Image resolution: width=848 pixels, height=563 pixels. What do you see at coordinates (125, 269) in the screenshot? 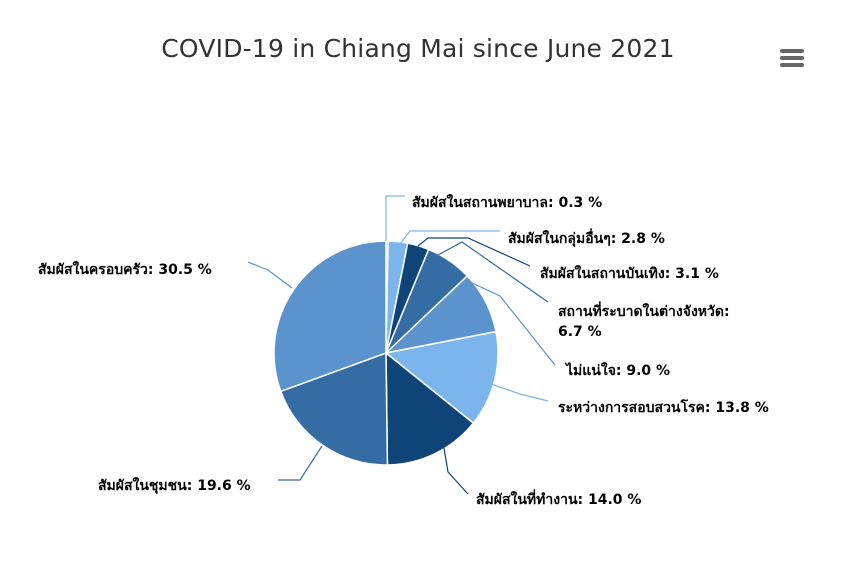
I see `data-label: สัมผัสในครอบครัว: 30.5 %` at bounding box center [125, 269].